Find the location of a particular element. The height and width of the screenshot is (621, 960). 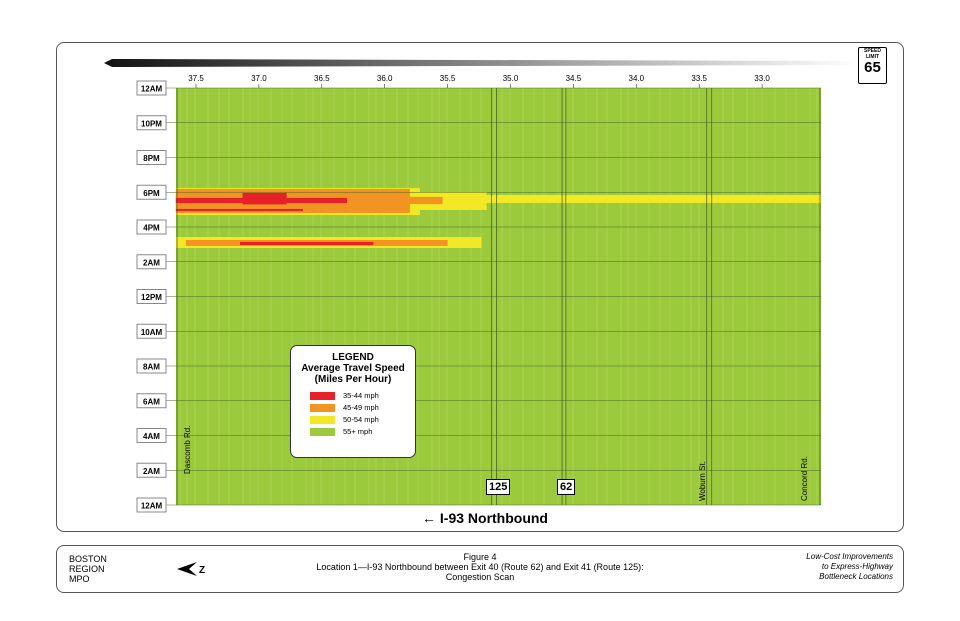

legend-subtitle: Average Travel Speed is located at coordinates (353, 368).